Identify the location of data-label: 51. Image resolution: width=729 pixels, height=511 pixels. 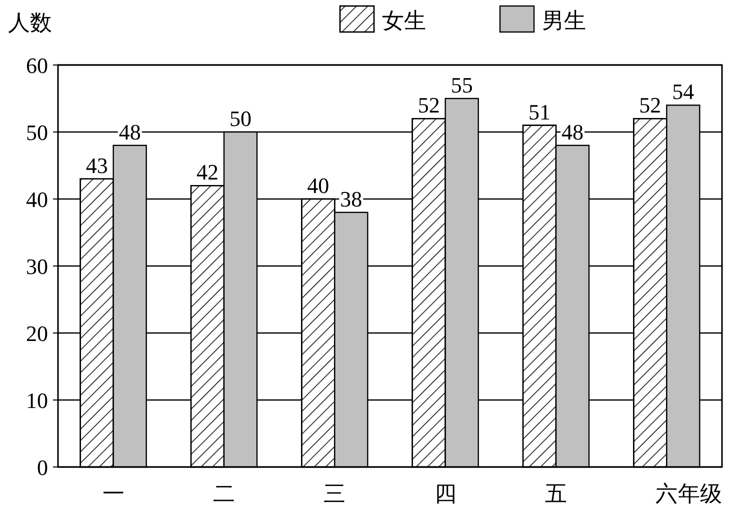
(539, 111).